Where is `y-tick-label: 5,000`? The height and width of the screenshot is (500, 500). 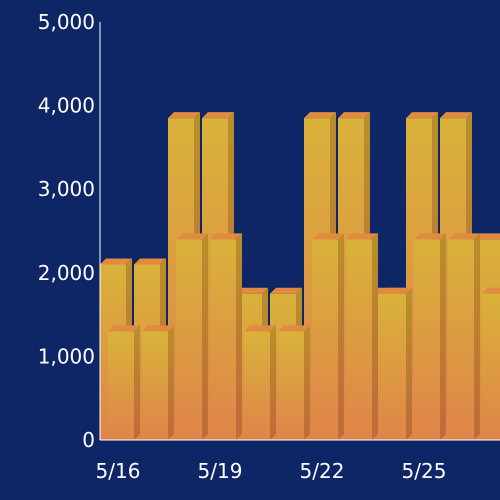
y-tick-label: 5,000 is located at coordinates (66, 22).